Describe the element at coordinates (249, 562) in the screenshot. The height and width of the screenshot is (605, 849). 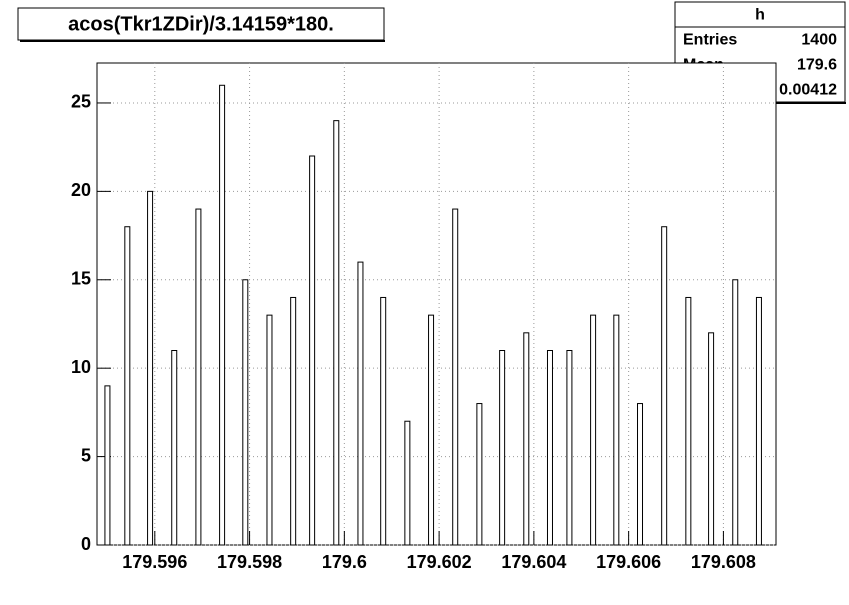
I see `x-tick-label: 179.598` at that location.